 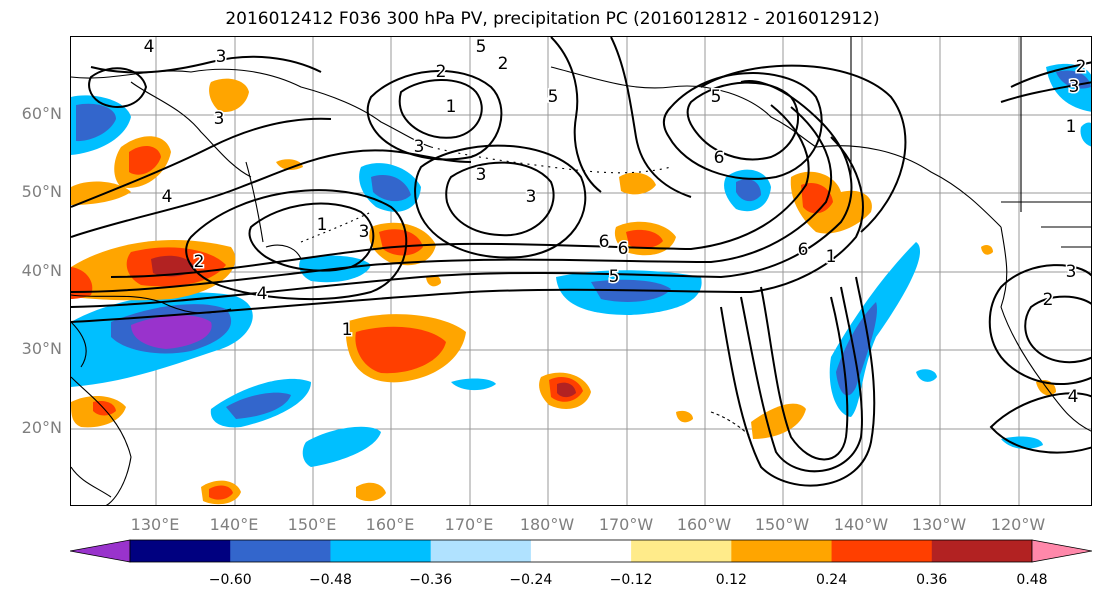 What do you see at coordinates (861, 524) in the screenshot?
I see `lon-label: 140°W` at bounding box center [861, 524].